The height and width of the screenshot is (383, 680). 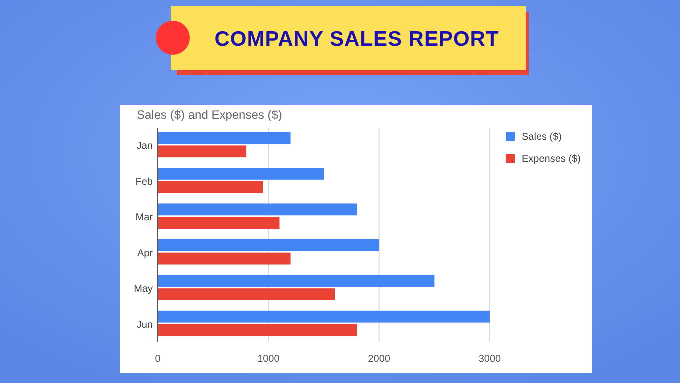 What do you see at coordinates (357, 39) in the screenshot?
I see `chart-title: COMPANY SALES REPORT` at bounding box center [357, 39].